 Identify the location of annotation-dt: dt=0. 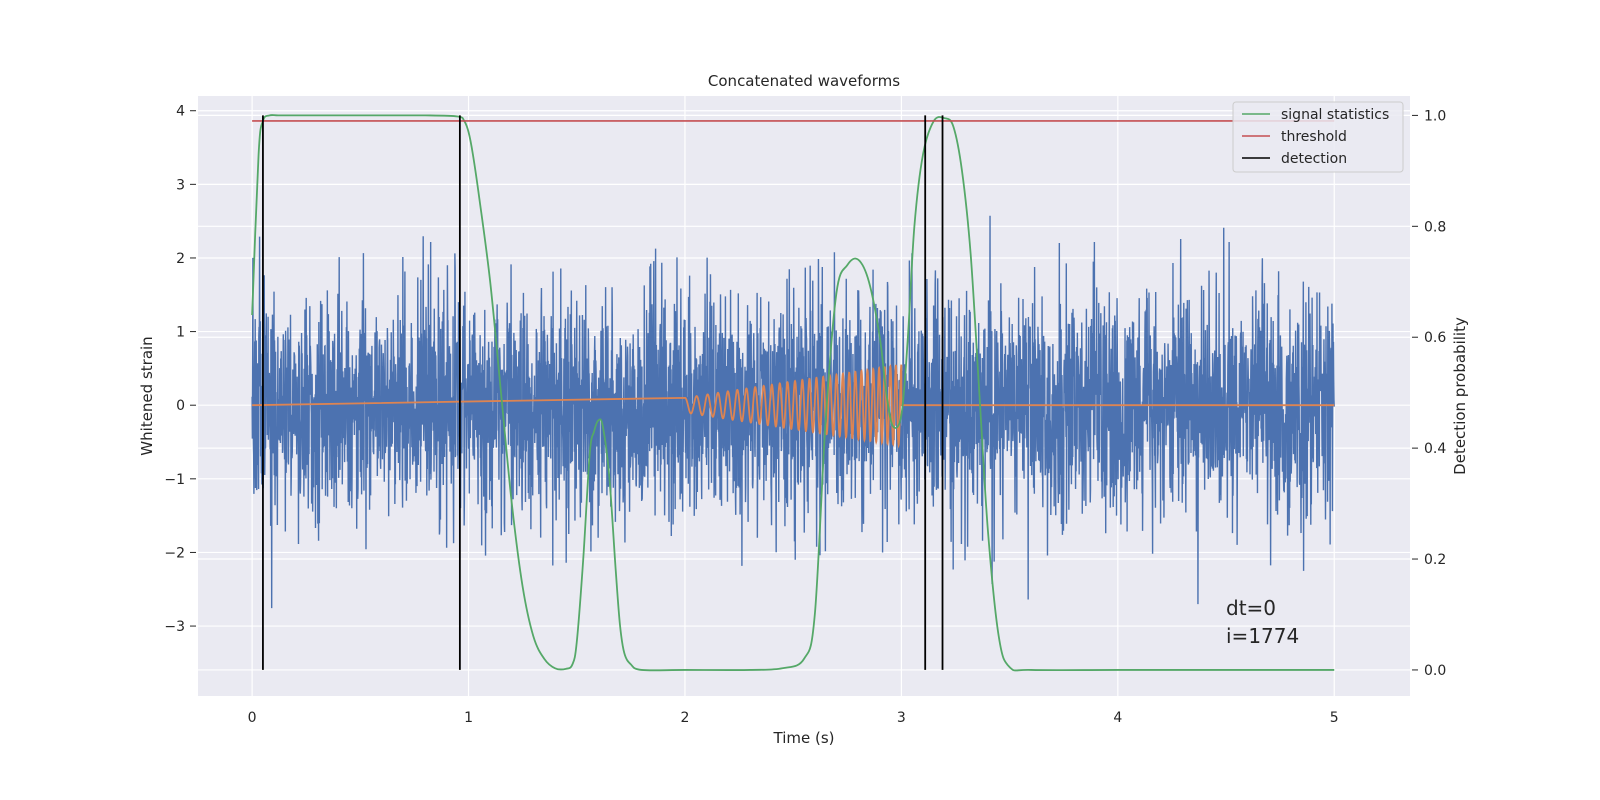
(1251, 608).